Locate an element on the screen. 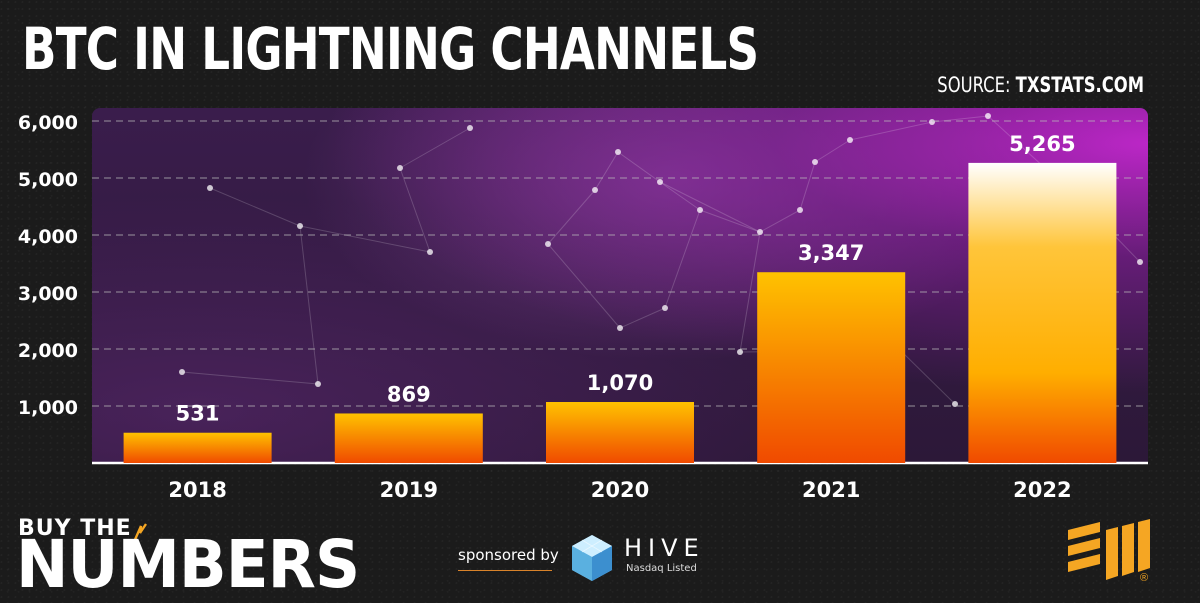 This screenshot has height=603, width=1200. y-tick-label: 5,000 is located at coordinates (48, 180).